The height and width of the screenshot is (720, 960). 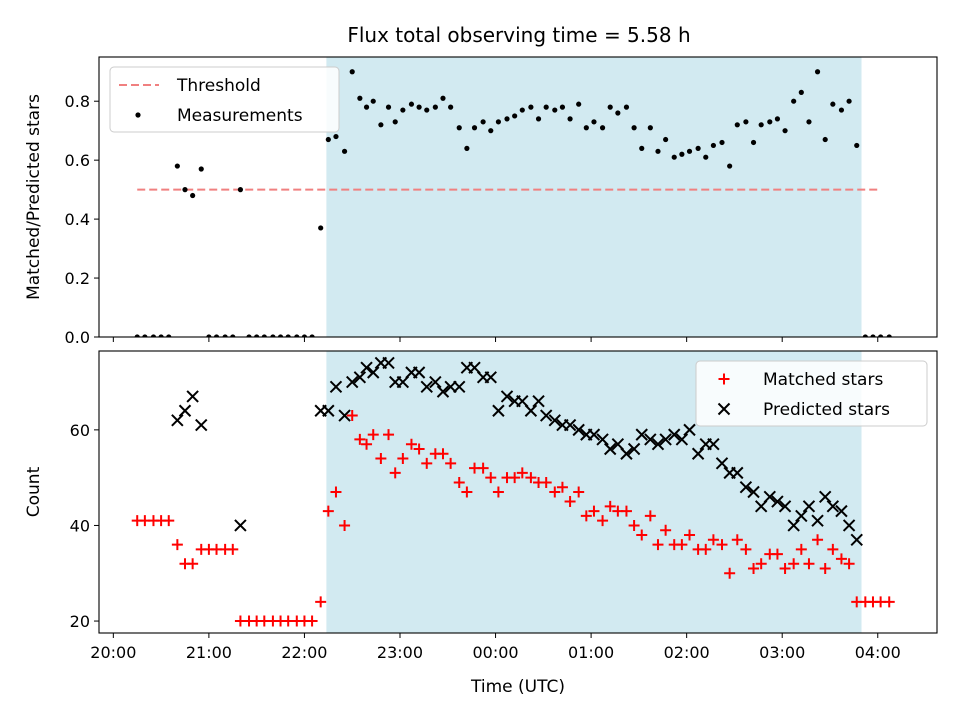 What do you see at coordinates (34, 491) in the screenshot?
I see `y-axis-label: Count` at bounding box center [34, 491].